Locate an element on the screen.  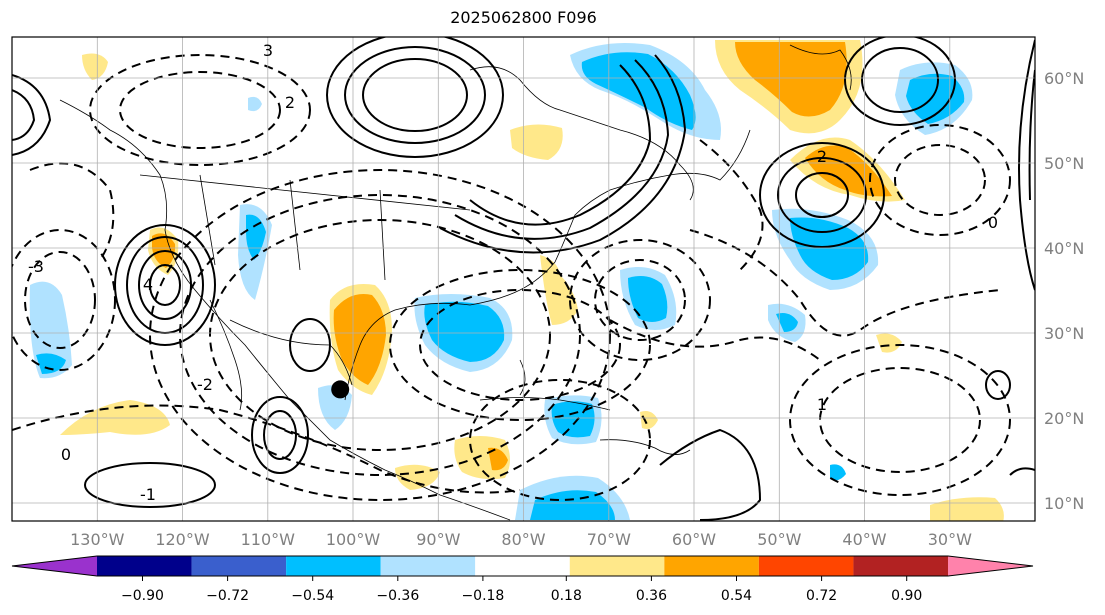
colorbar-tick-label: 0.36 is located at coordinates (651, 596).